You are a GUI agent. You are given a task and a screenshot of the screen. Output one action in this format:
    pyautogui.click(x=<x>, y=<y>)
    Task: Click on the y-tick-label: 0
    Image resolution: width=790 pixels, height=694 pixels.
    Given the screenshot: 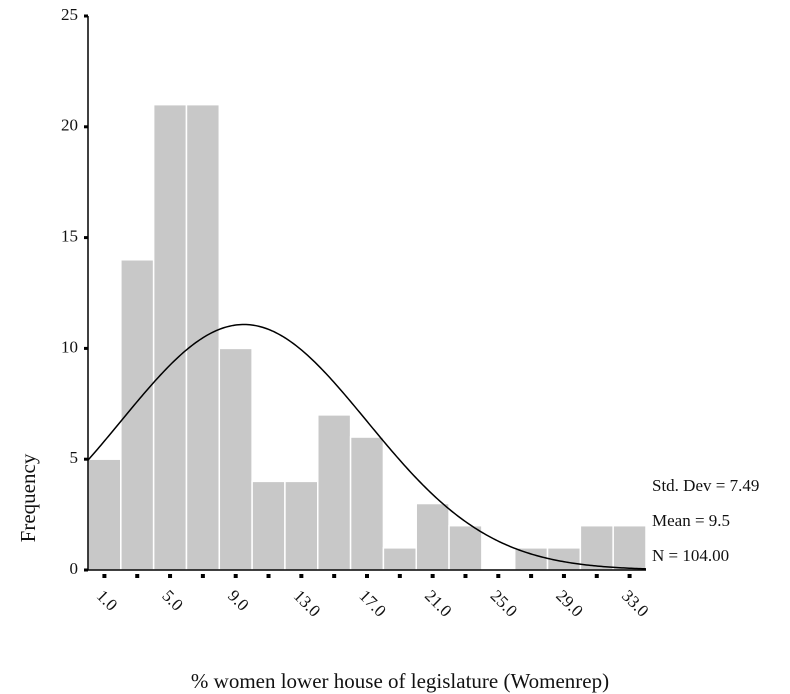 What is the action you would take?
    pyautogui.click(x=74, y=568)
    